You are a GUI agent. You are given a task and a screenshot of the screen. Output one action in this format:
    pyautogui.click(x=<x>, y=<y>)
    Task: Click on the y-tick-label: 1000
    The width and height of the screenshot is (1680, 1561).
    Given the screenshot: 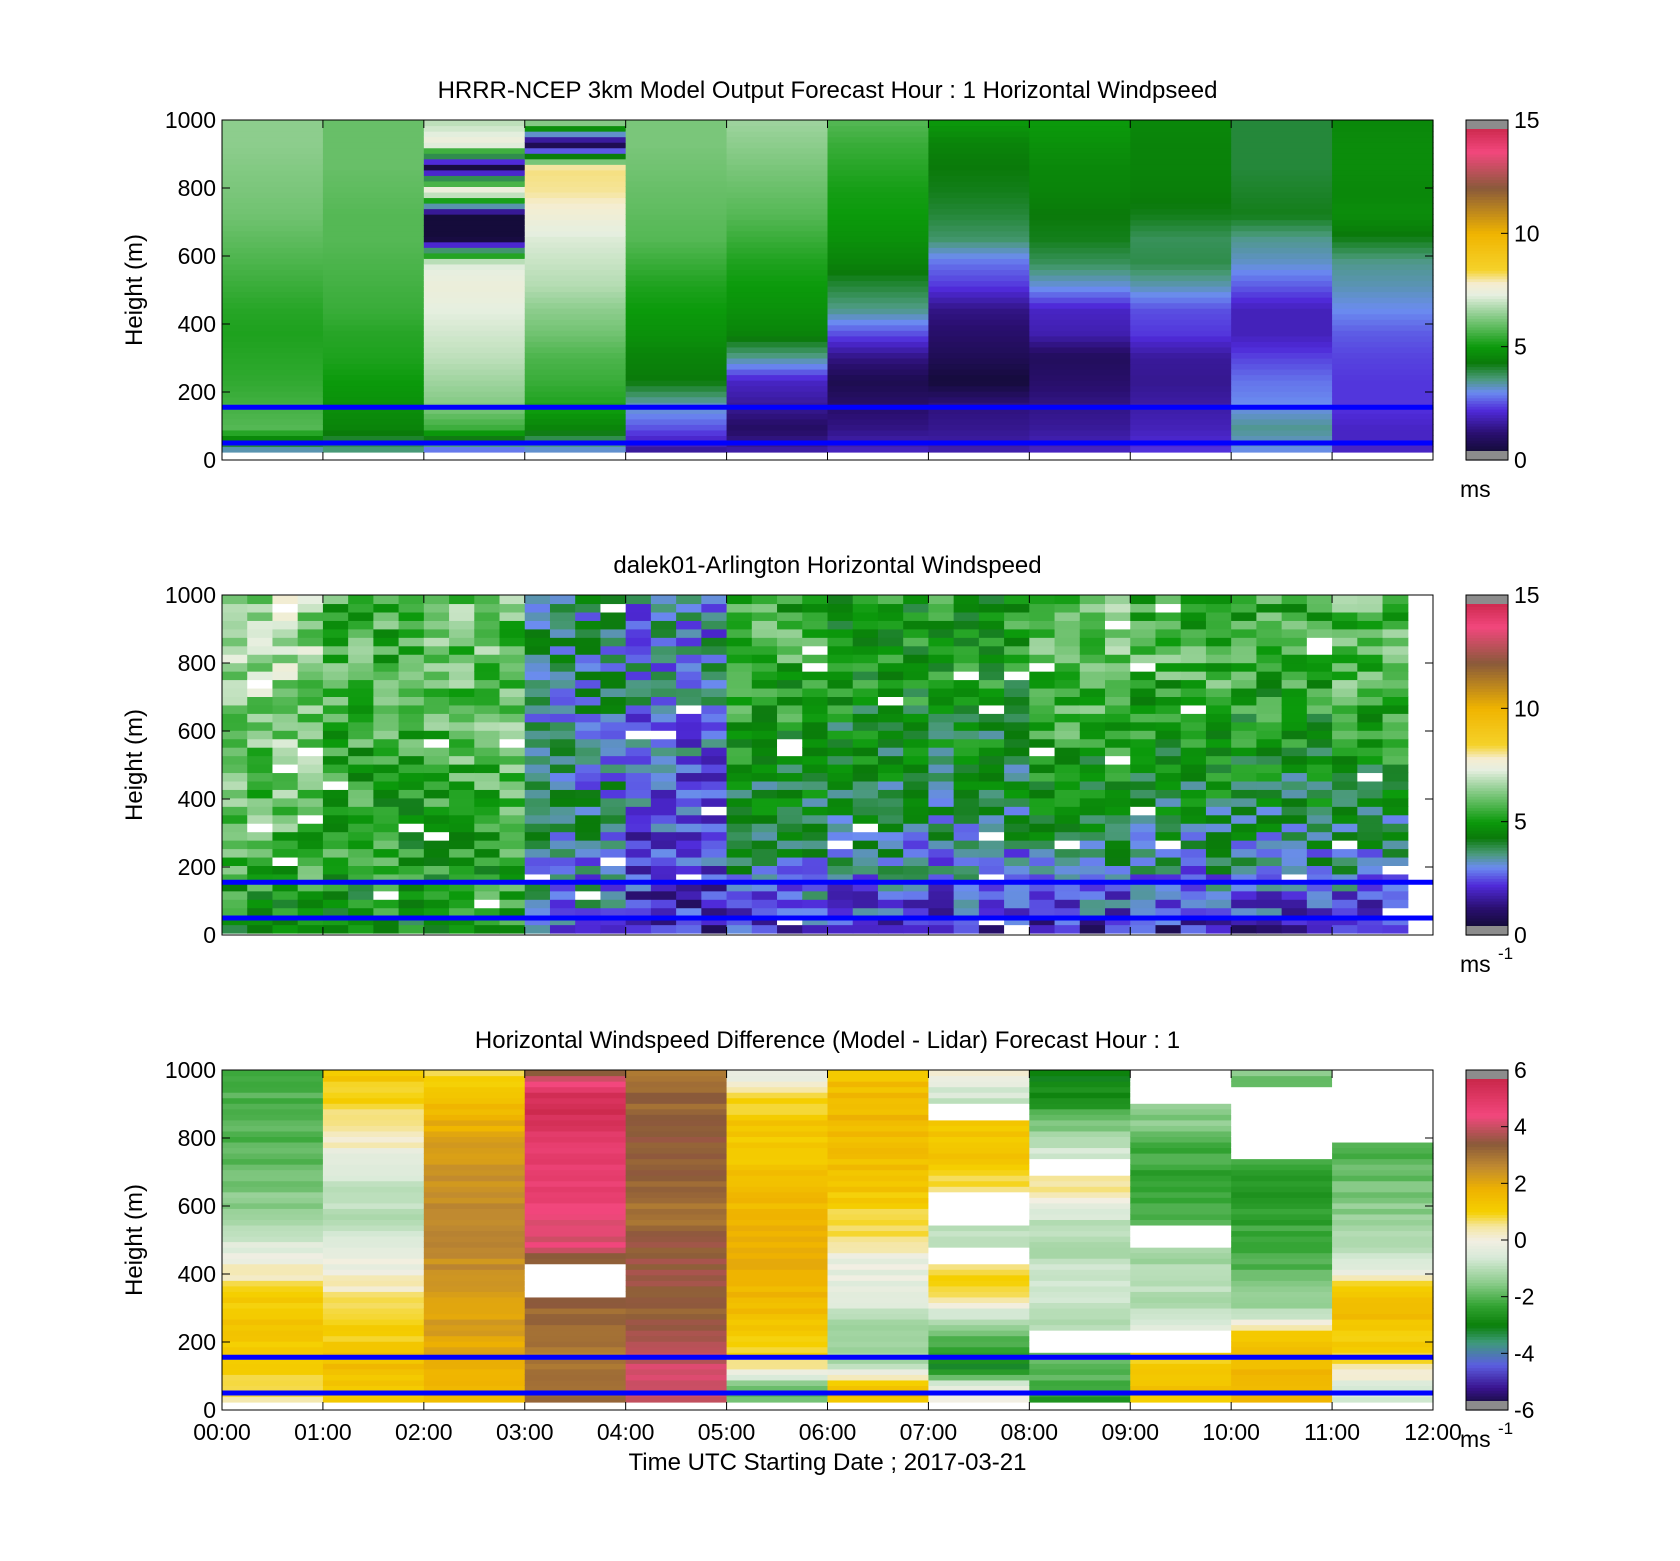 What is the action you would take?
    pyautogui.click(x=190, y=1070)
    